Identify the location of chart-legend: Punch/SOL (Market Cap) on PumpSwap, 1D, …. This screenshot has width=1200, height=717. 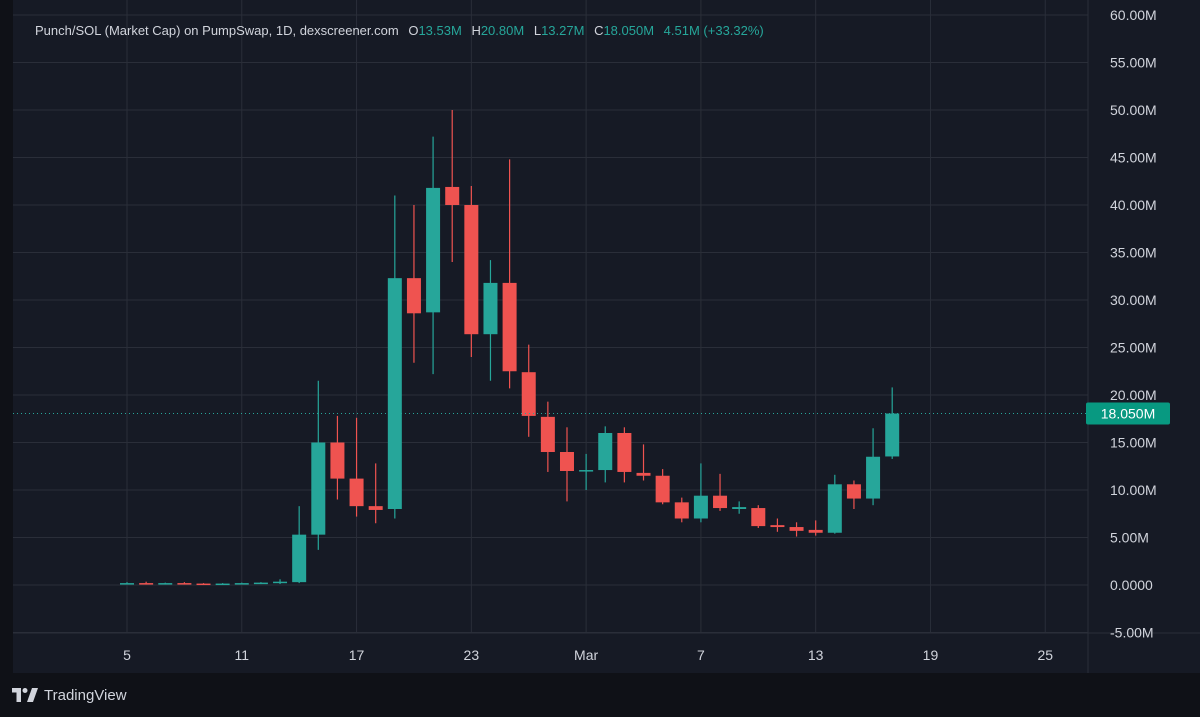
(399, 30).